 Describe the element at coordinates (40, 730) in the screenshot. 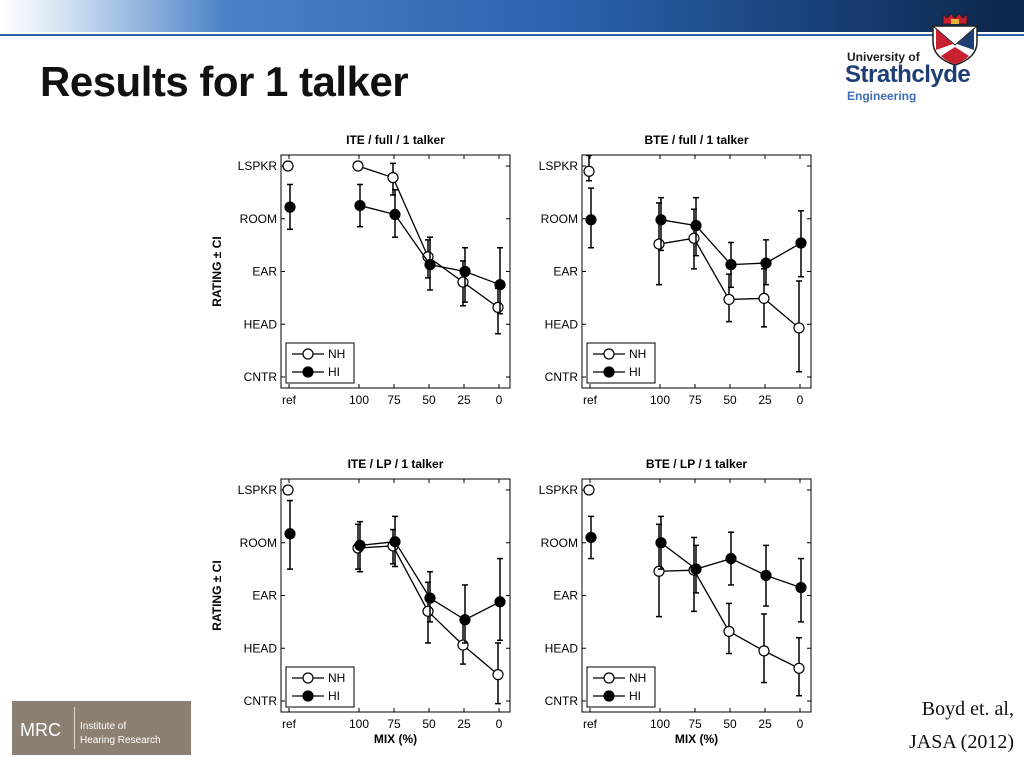

I see `mrc-abbr: MRC` at that location.